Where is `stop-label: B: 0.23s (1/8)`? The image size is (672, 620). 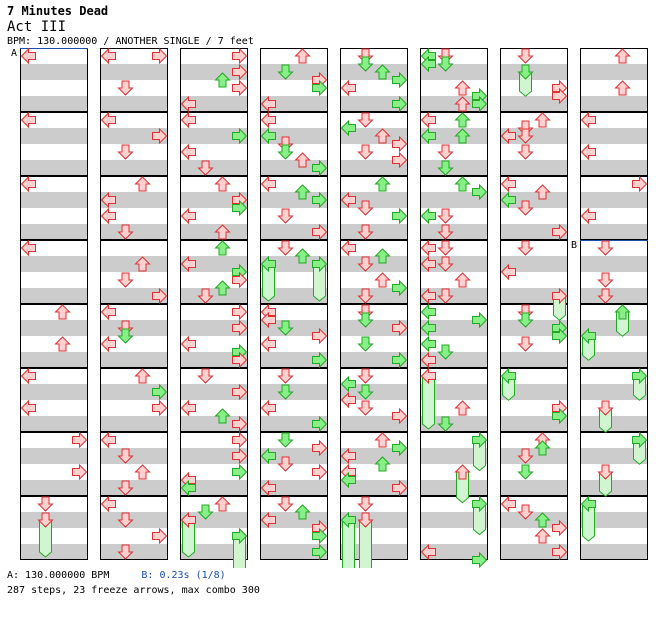 stop-label: B: 0.23s (1/8) is located at coordinates (183, 575).